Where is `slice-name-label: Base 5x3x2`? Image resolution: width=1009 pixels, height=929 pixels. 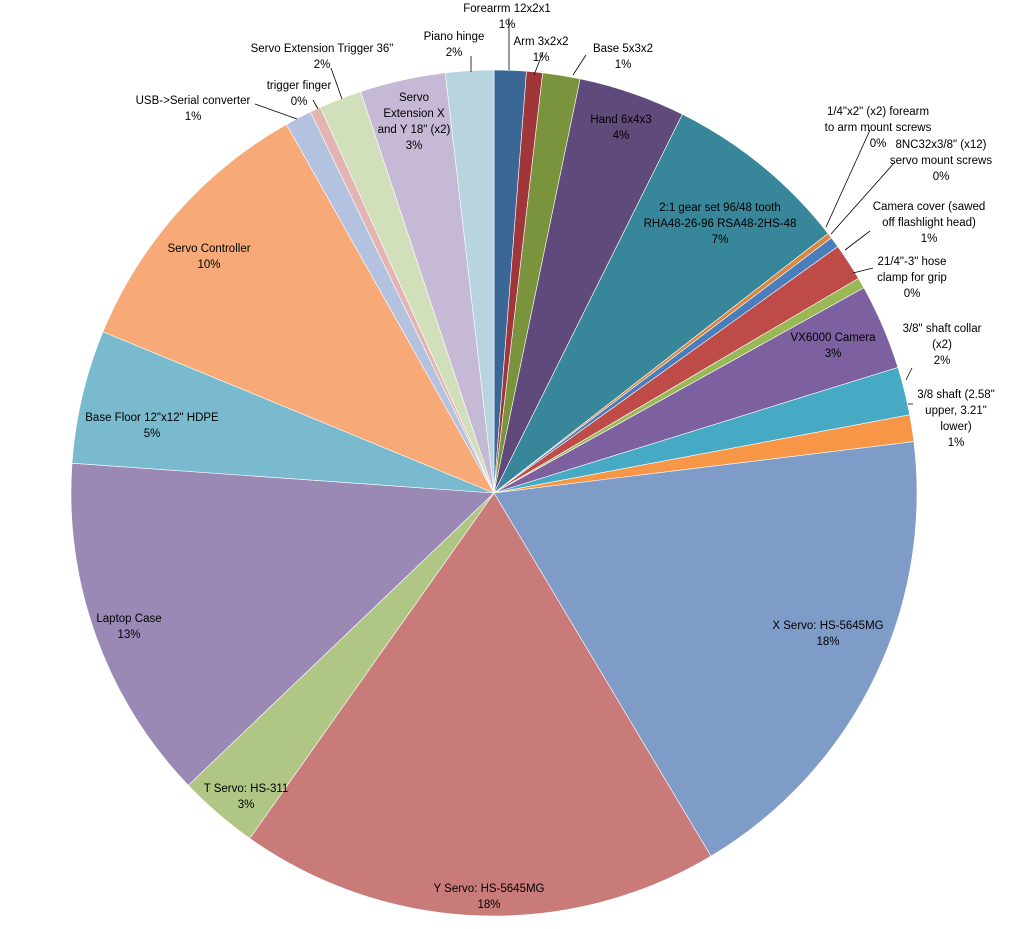 slice-name-label: Base 5x3x2 is located at coordinates (623, 49).